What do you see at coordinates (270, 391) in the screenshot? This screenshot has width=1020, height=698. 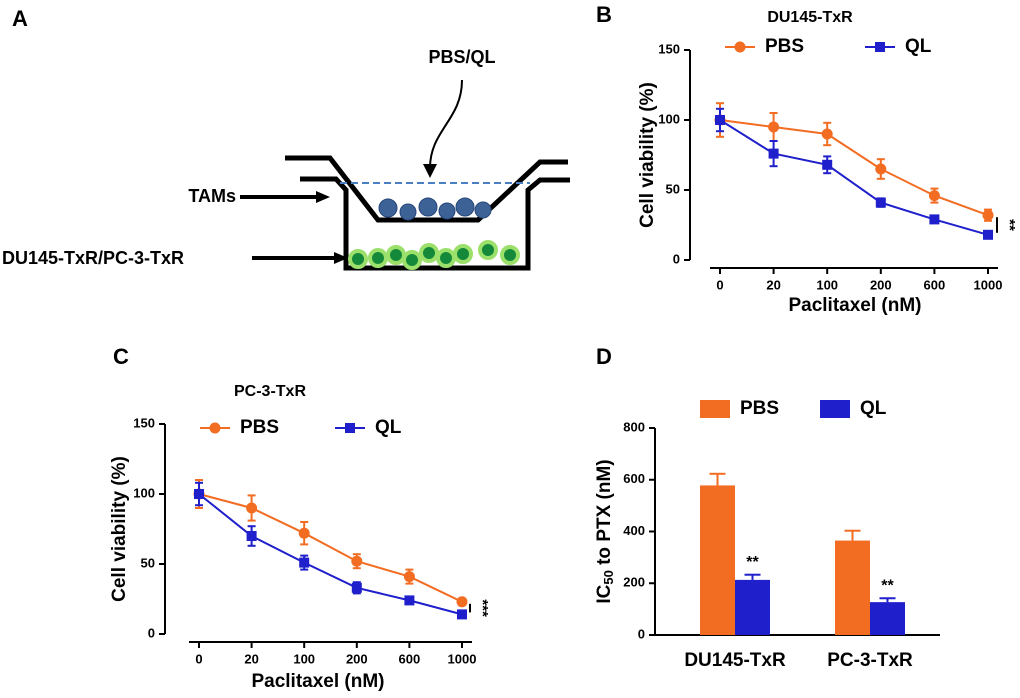 I see `chart-title: PC-3-TxR` at bounding box center [270, 391].